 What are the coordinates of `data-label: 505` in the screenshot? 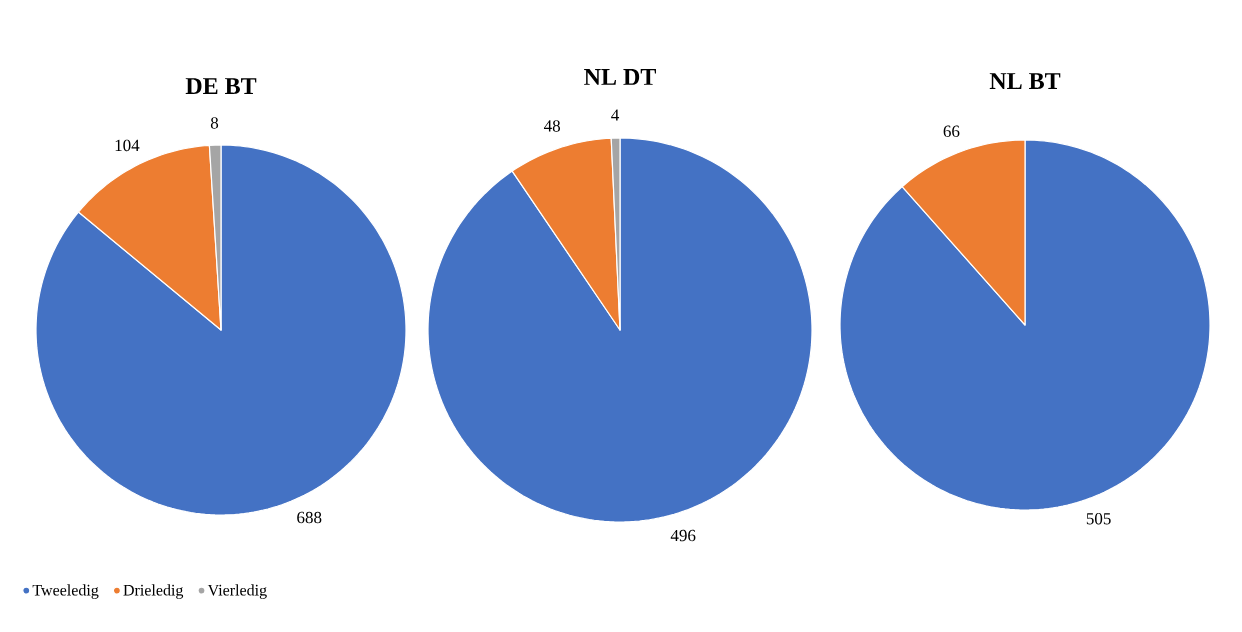 It's located at (1098, 518).